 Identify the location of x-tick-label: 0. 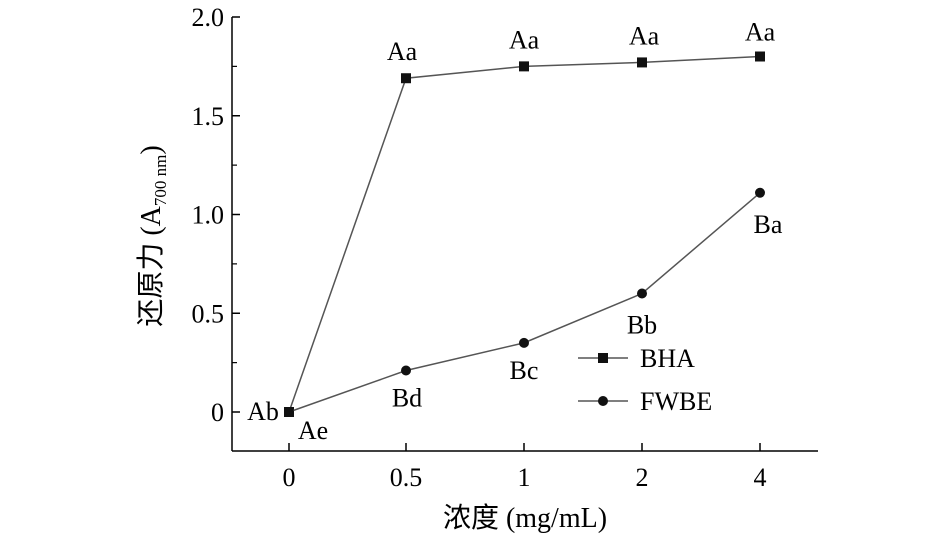
(289, 477).